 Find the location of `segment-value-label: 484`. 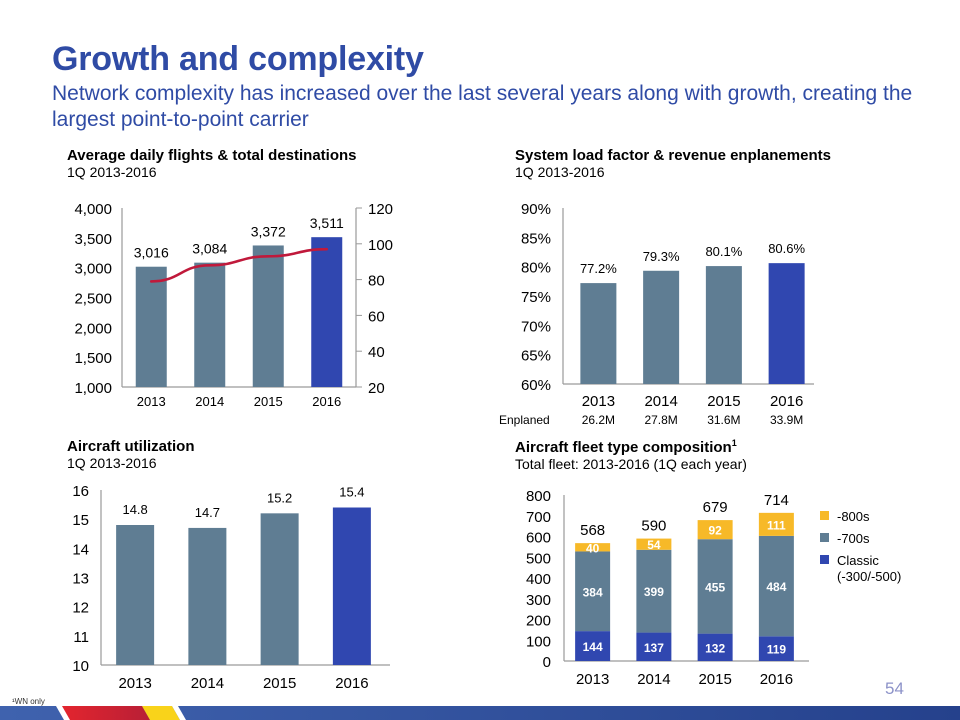

segment-value-label: 484 is located at coordinates (776, 587).